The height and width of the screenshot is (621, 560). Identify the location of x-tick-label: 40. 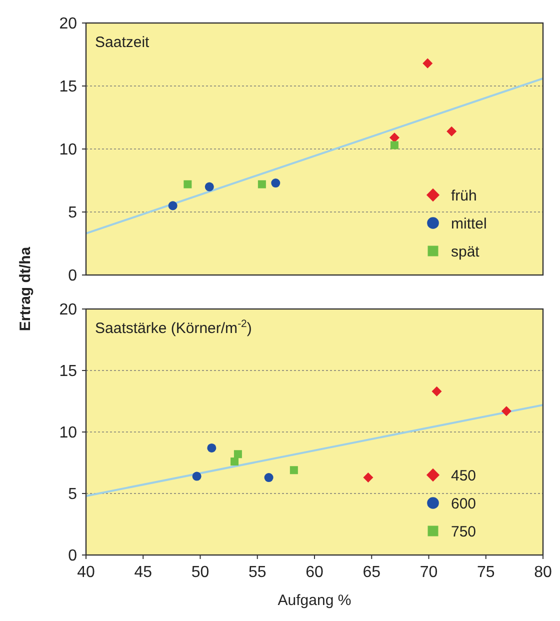
(86, 572).